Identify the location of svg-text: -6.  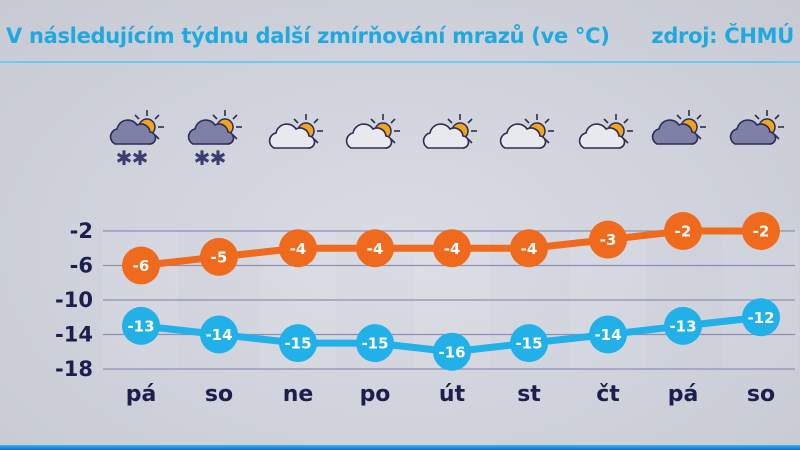
(141, 266).